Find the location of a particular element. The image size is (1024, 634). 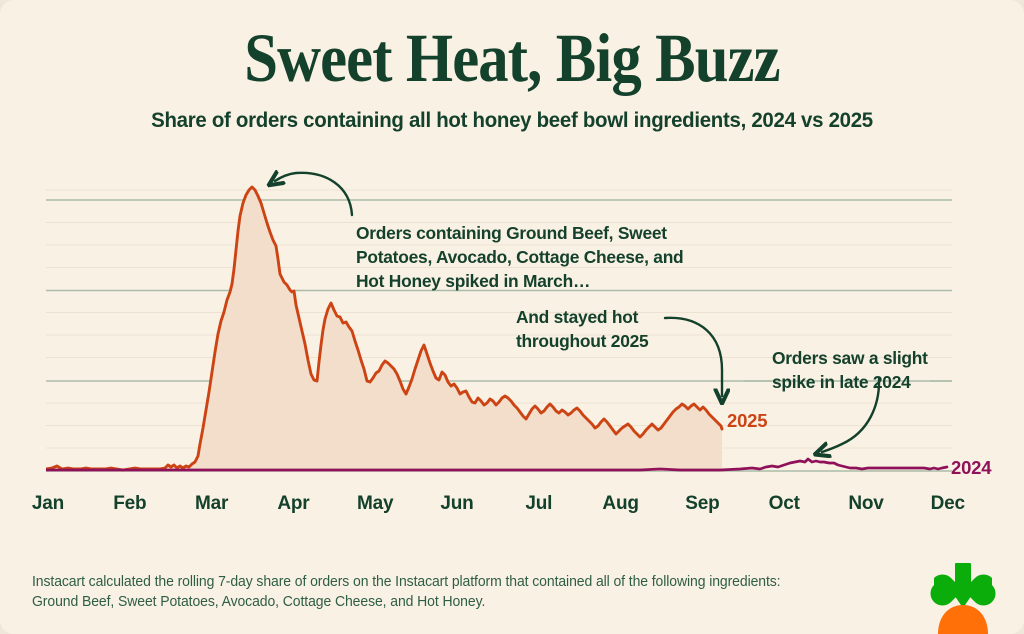

instacart-carrot-logo is located at coordinates (963, 595).